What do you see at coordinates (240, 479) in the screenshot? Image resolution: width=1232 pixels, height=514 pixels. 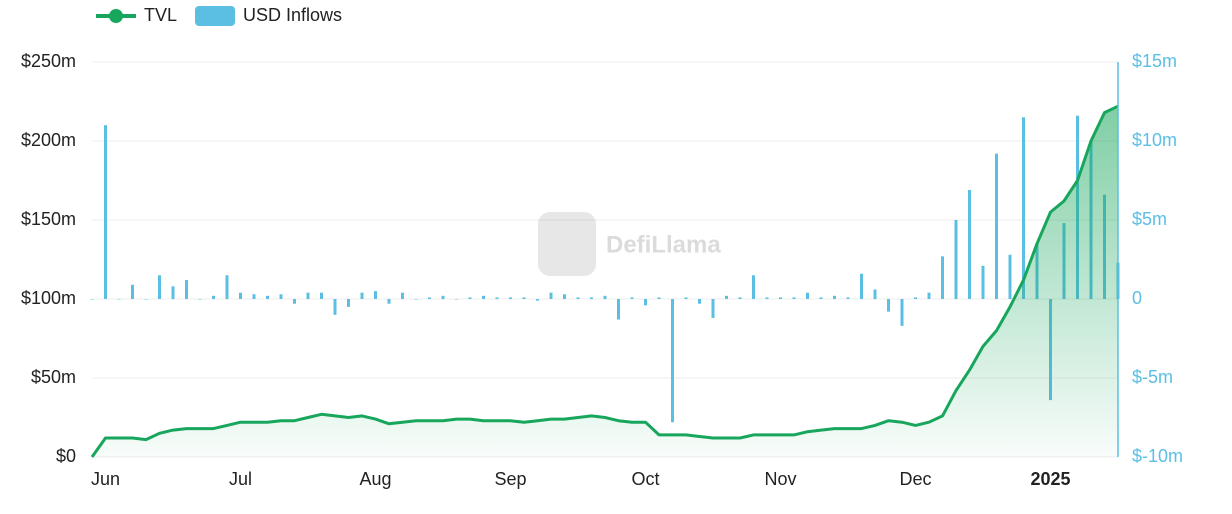 I see `x-tick-label: Jul` at bounding box center [240, 479].